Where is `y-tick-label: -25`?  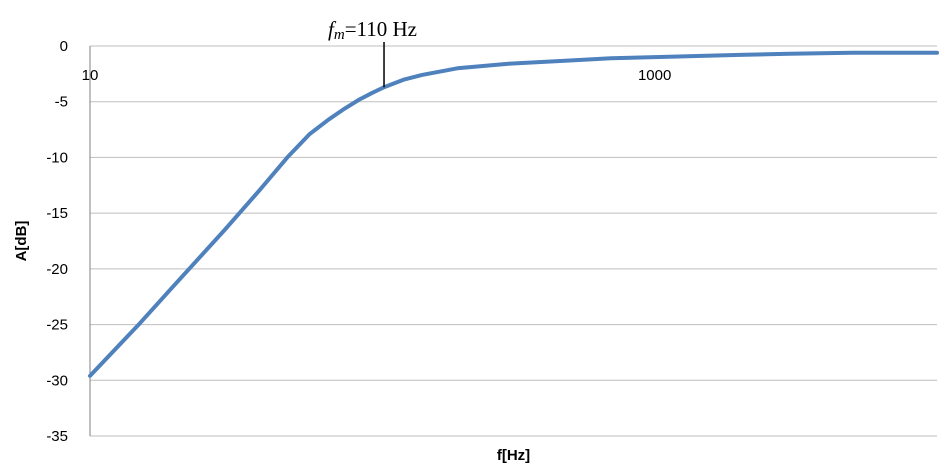 y-tick-label: -25 is located at coordinates (57, 325).